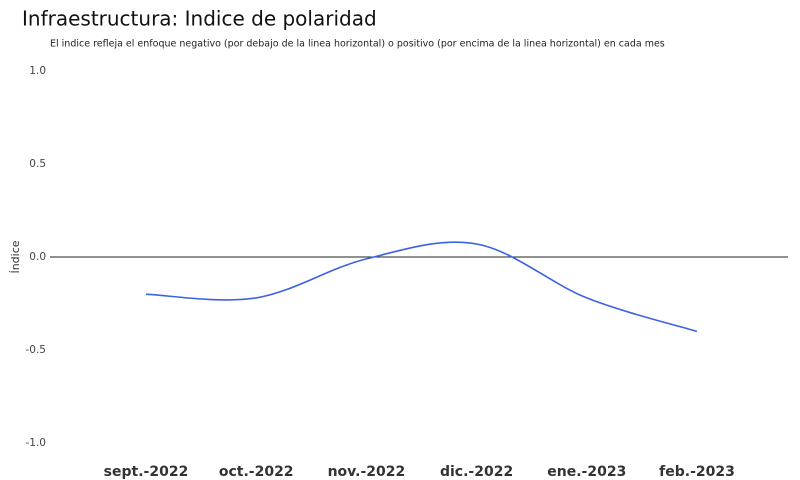  Describe the element at coordinates (367, 472) in the screenshot. I see `x-tick-label: nov.-2022` at that location.